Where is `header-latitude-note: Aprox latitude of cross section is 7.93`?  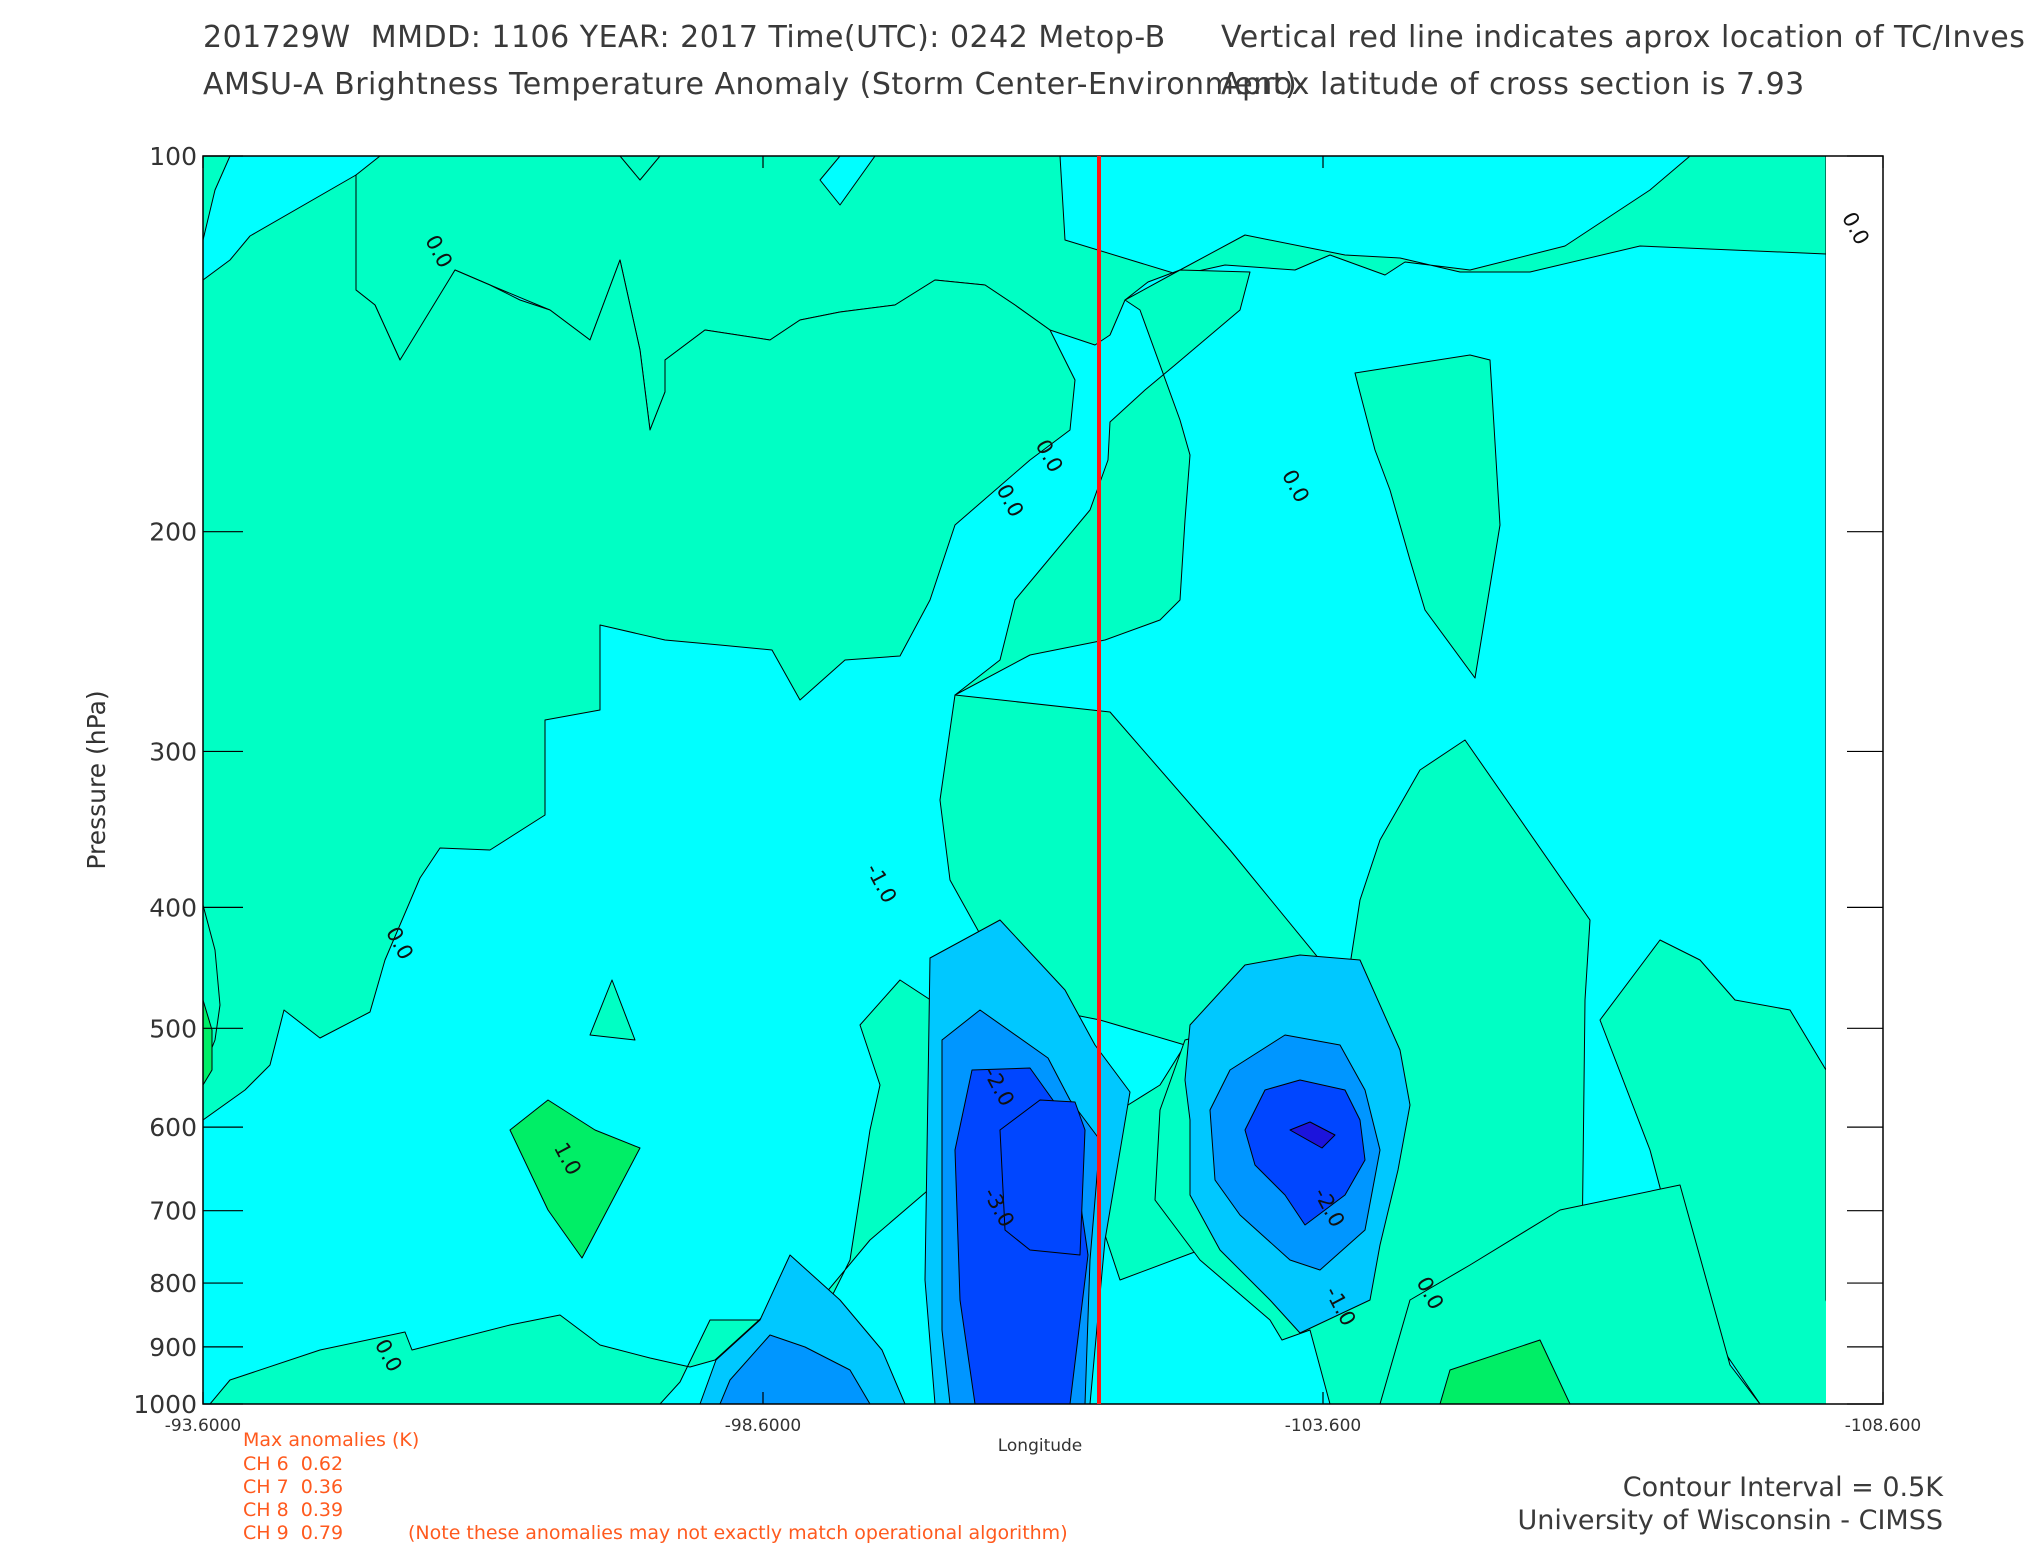
header-latitude-note: Aprox latitude of cross section is 7.93 is located at coordinates (1513, 84).